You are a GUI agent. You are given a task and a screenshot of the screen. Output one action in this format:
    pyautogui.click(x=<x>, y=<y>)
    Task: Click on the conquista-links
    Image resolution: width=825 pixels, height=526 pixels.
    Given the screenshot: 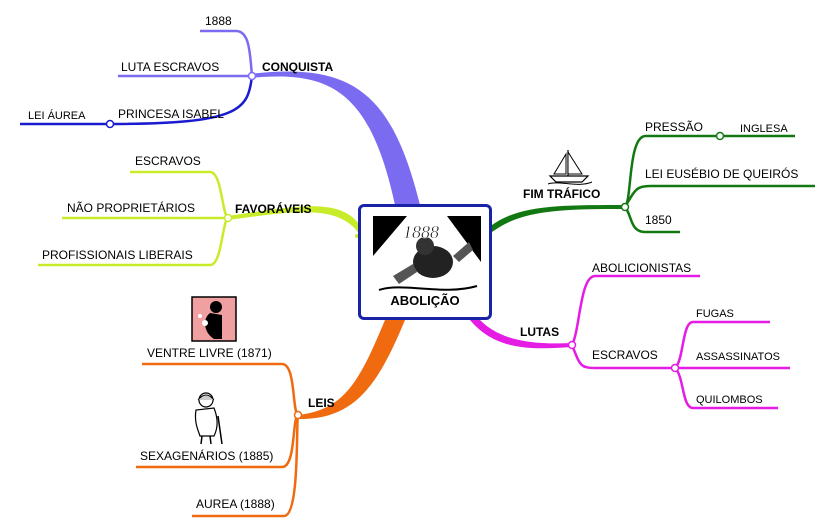 What is the action you would take?
    pyautogui.click(x=186, y=53)
    